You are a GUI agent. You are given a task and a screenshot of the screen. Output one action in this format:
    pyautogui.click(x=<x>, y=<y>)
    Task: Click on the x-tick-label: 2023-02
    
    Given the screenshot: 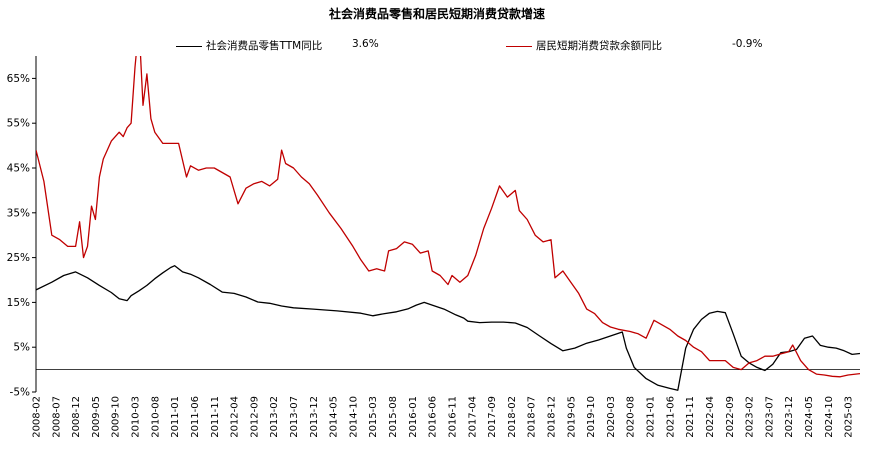 What is the action you would take?
    pyautogui.click(x=750, y=417)
    